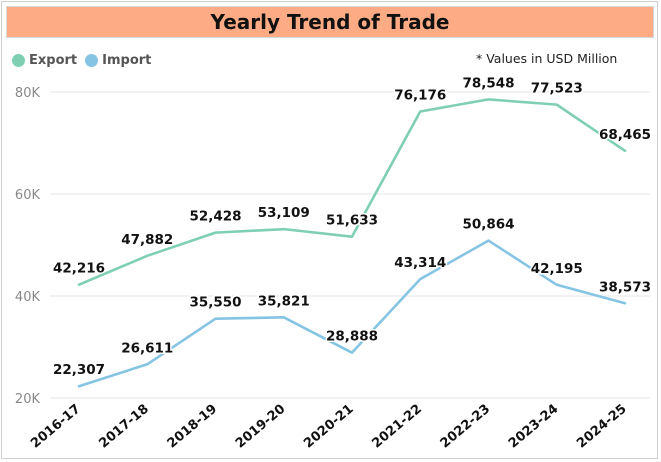 The width and height of the screenshot is (661, 462). Describe the element at coordinates (53, 60) in the screenshot. I see `legend-label-export: Export` at that location.